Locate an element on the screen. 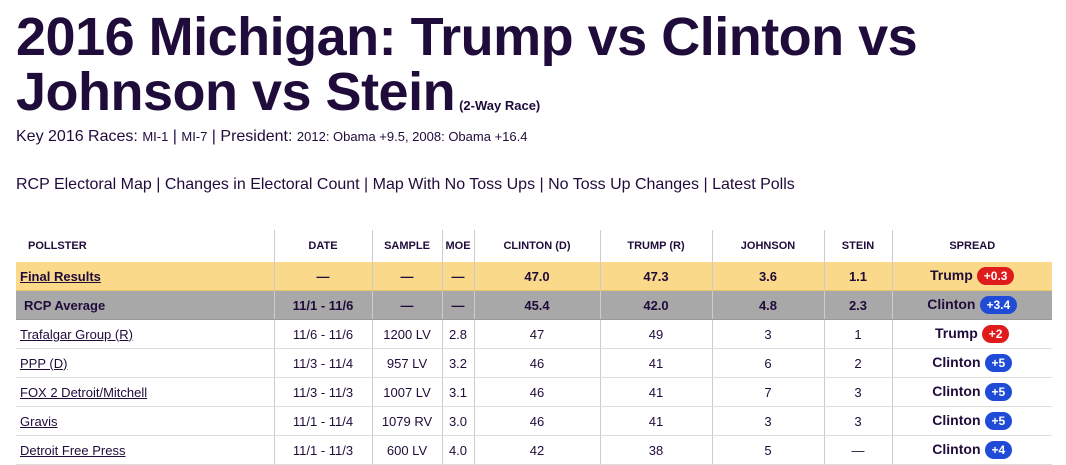  final-results-stein: 1.1 is located at coordinates (858, 276).